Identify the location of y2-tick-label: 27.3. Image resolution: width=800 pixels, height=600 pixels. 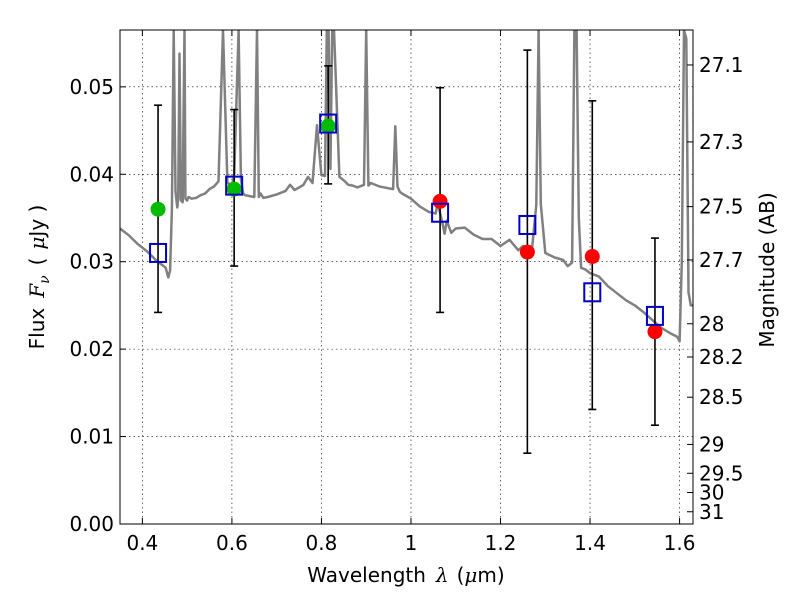
(721, 142).